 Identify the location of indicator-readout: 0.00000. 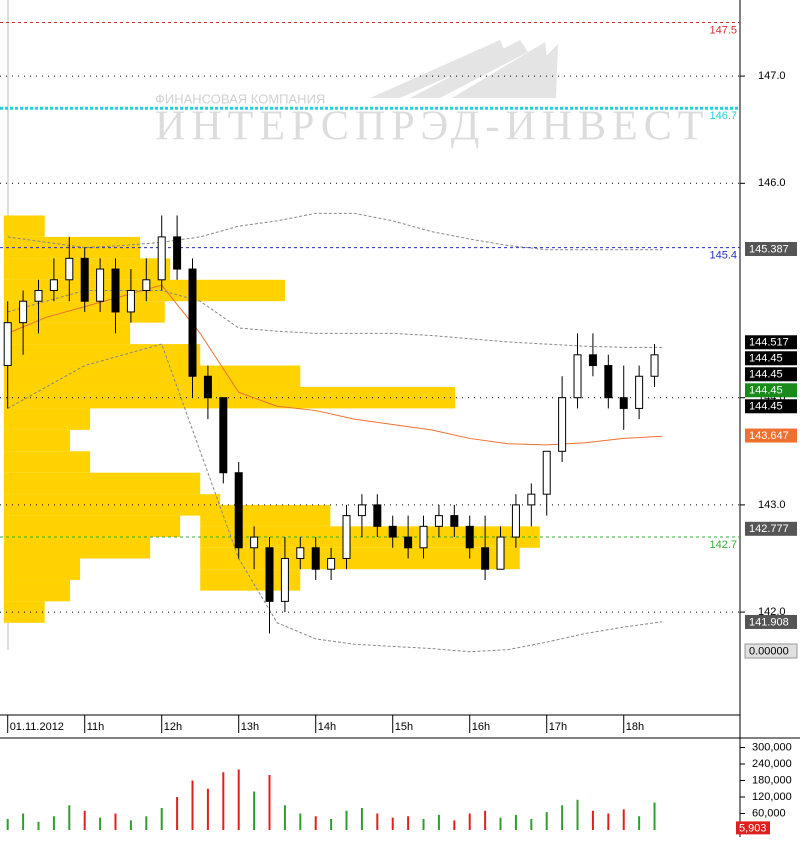
(769, 651).